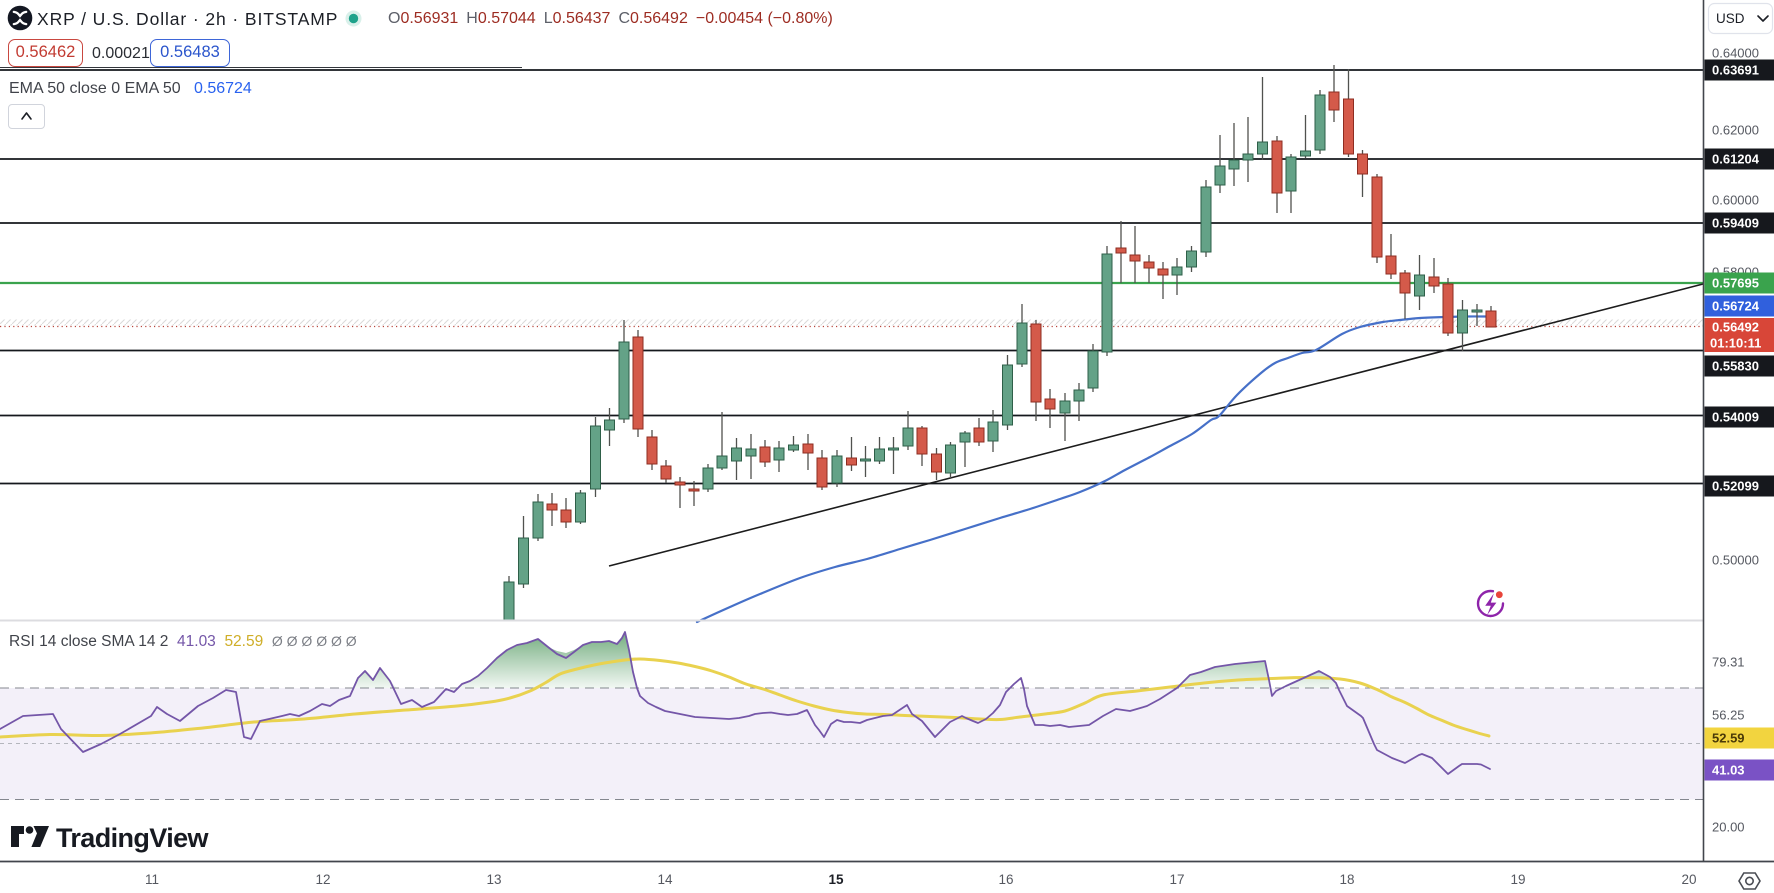  Describe the element at coordinates (1735, 223) in the screenshot. I see `svg-text: 0.59409` at that location.